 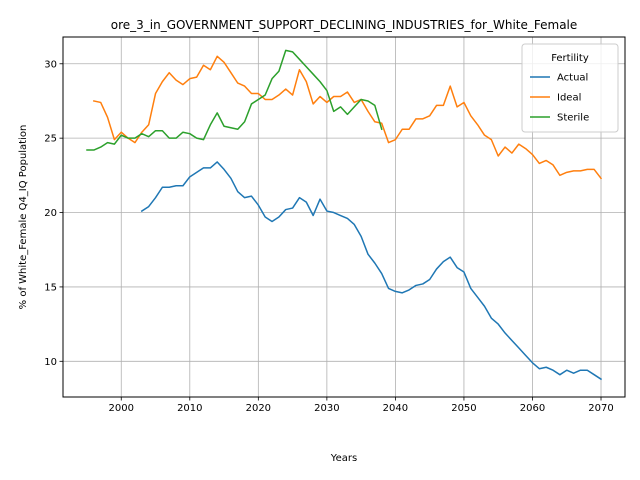 What do you see at coordinates (189, 408) in the screenshot?
I see `x-tick-label: 2010` at bounding box center [189, 408].